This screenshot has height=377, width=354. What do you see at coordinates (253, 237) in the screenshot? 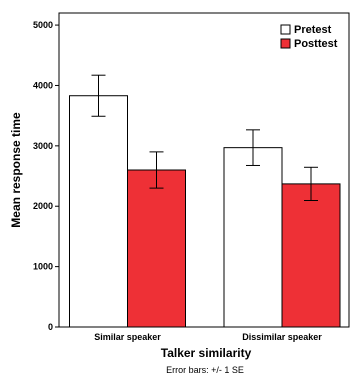
I see `pretest-bar-dissimilar-speaker` at bounding box center [253, 237].